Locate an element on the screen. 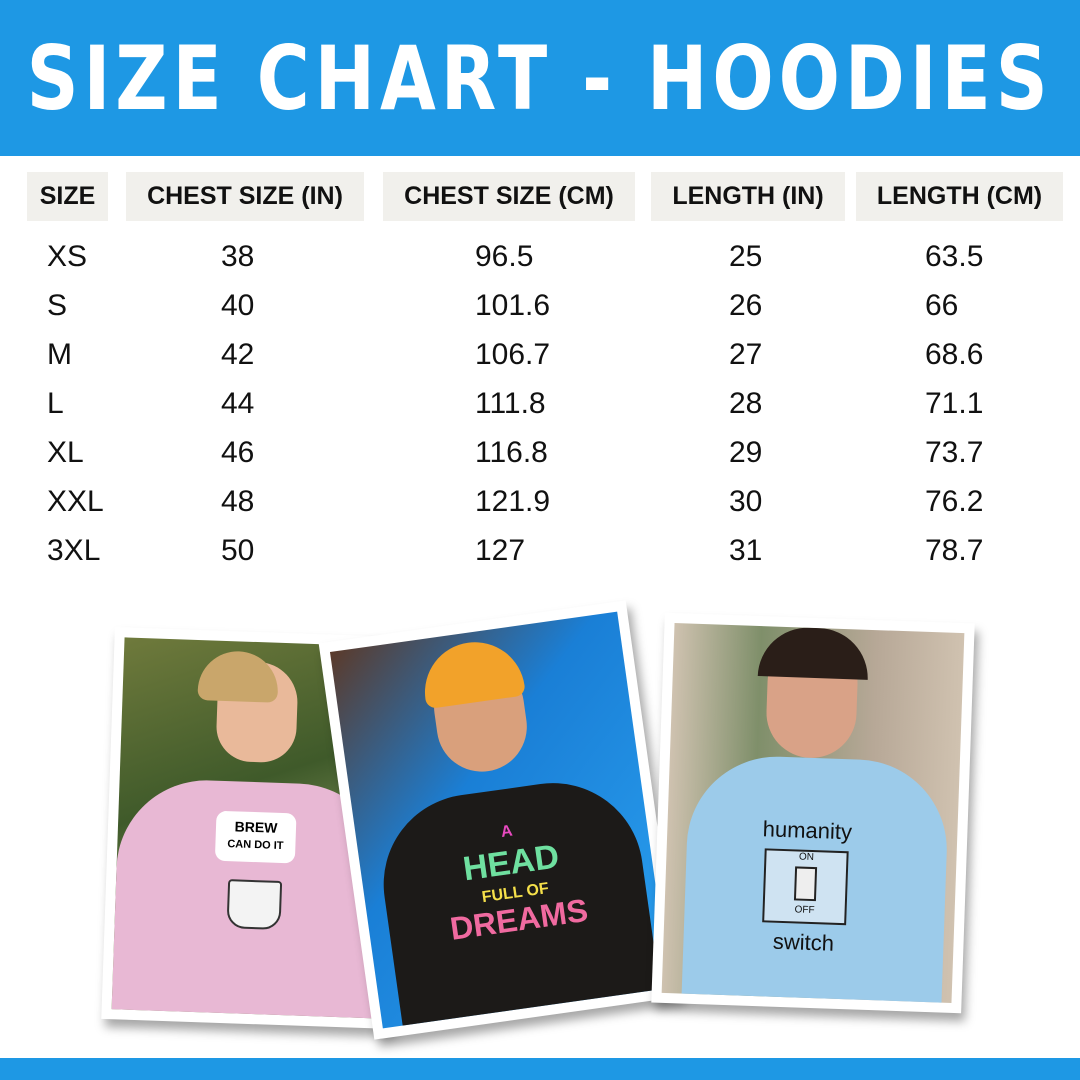 This screenshot has height=1080, width=1080. print-text: humanity is located at coordinates (807, 830).